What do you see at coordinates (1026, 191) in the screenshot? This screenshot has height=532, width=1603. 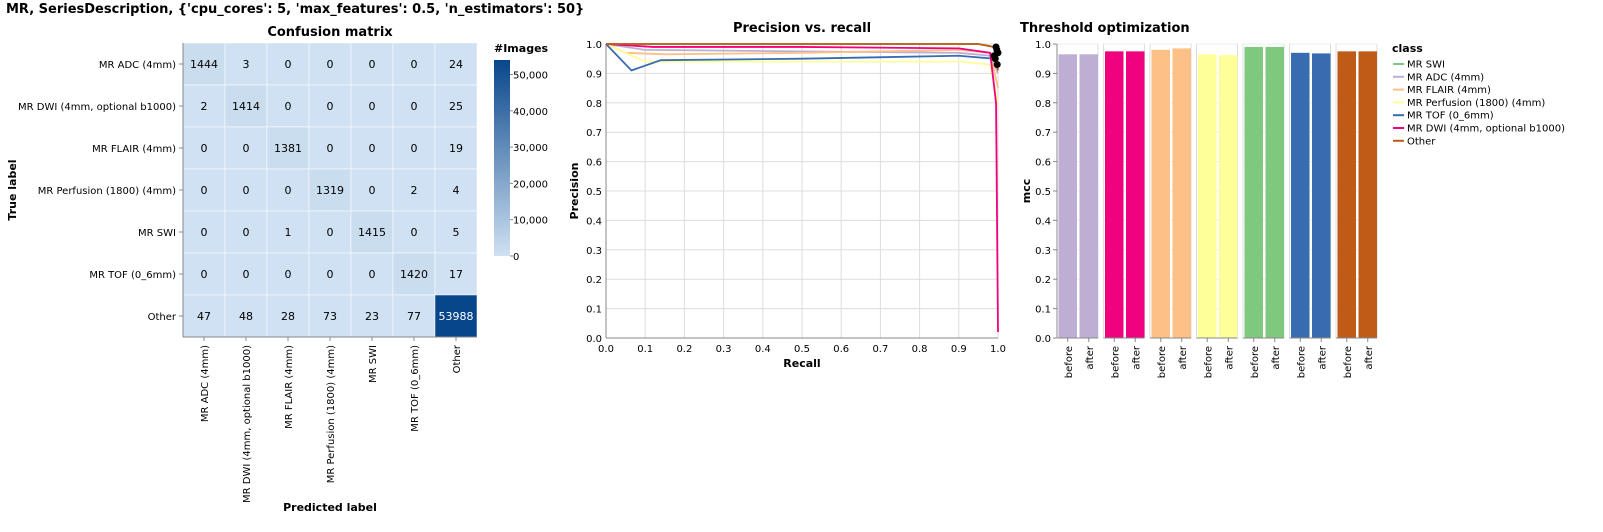 I see `th-ylabel: mcc` at bounding box center [1026, 191].